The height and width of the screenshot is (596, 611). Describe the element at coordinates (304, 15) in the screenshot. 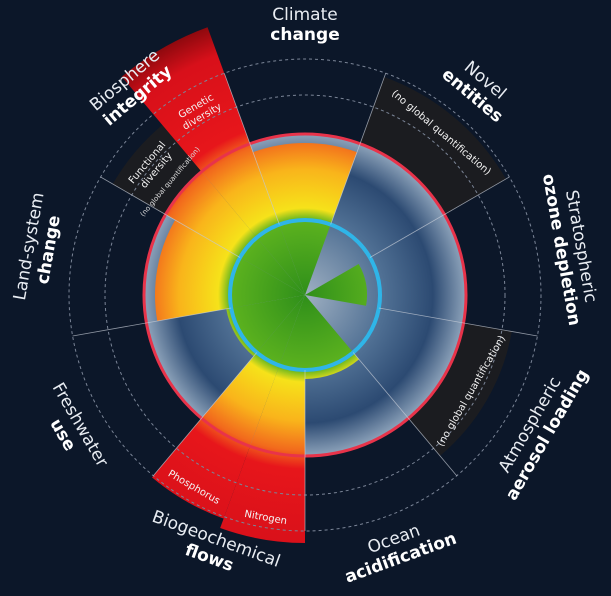

I see `boundary-label-text: Climate` at that location.